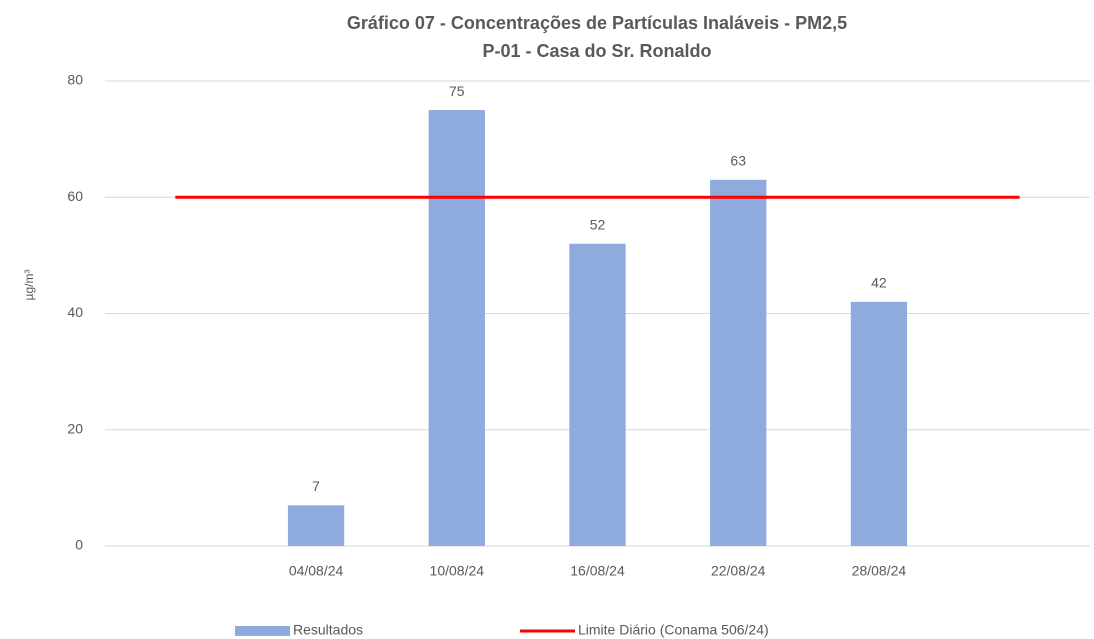 This screenshot has width=1094, height=639. Describe the element at coordinates (738, 571) in the screenshot. I see `x-tick-label: 22/08/24` at that location.